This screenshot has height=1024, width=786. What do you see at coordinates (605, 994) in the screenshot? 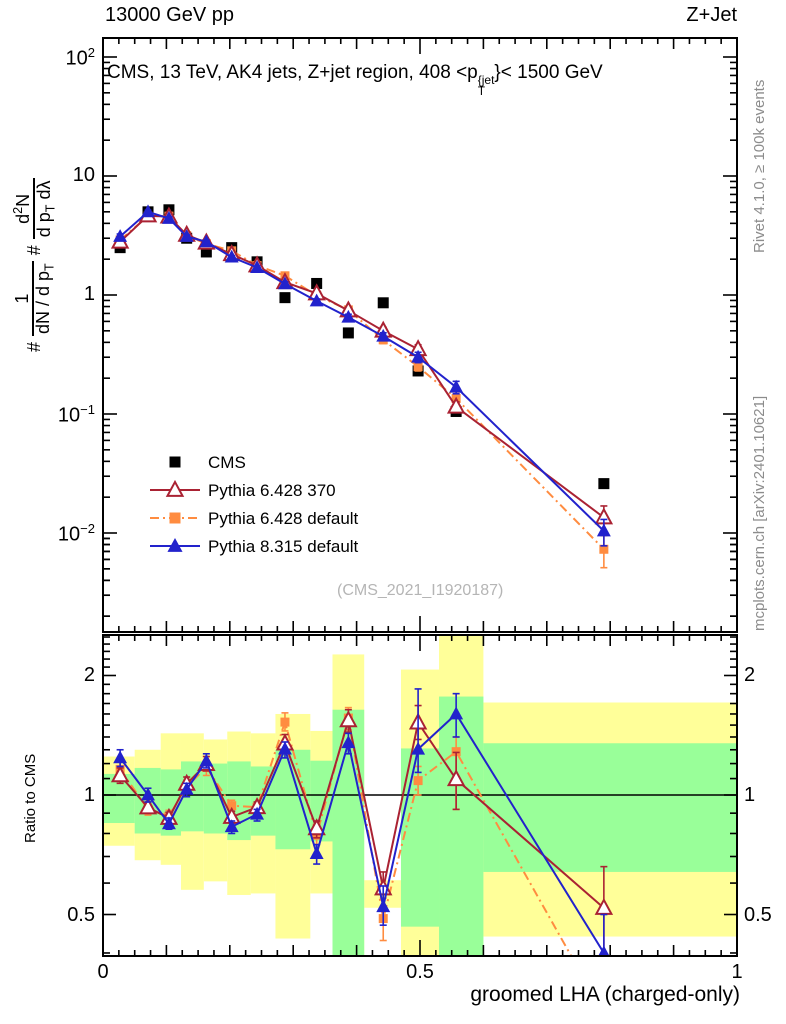
I see `x-axis-label: groomed LHA (charged-only)` at bounding box center [605, 994].